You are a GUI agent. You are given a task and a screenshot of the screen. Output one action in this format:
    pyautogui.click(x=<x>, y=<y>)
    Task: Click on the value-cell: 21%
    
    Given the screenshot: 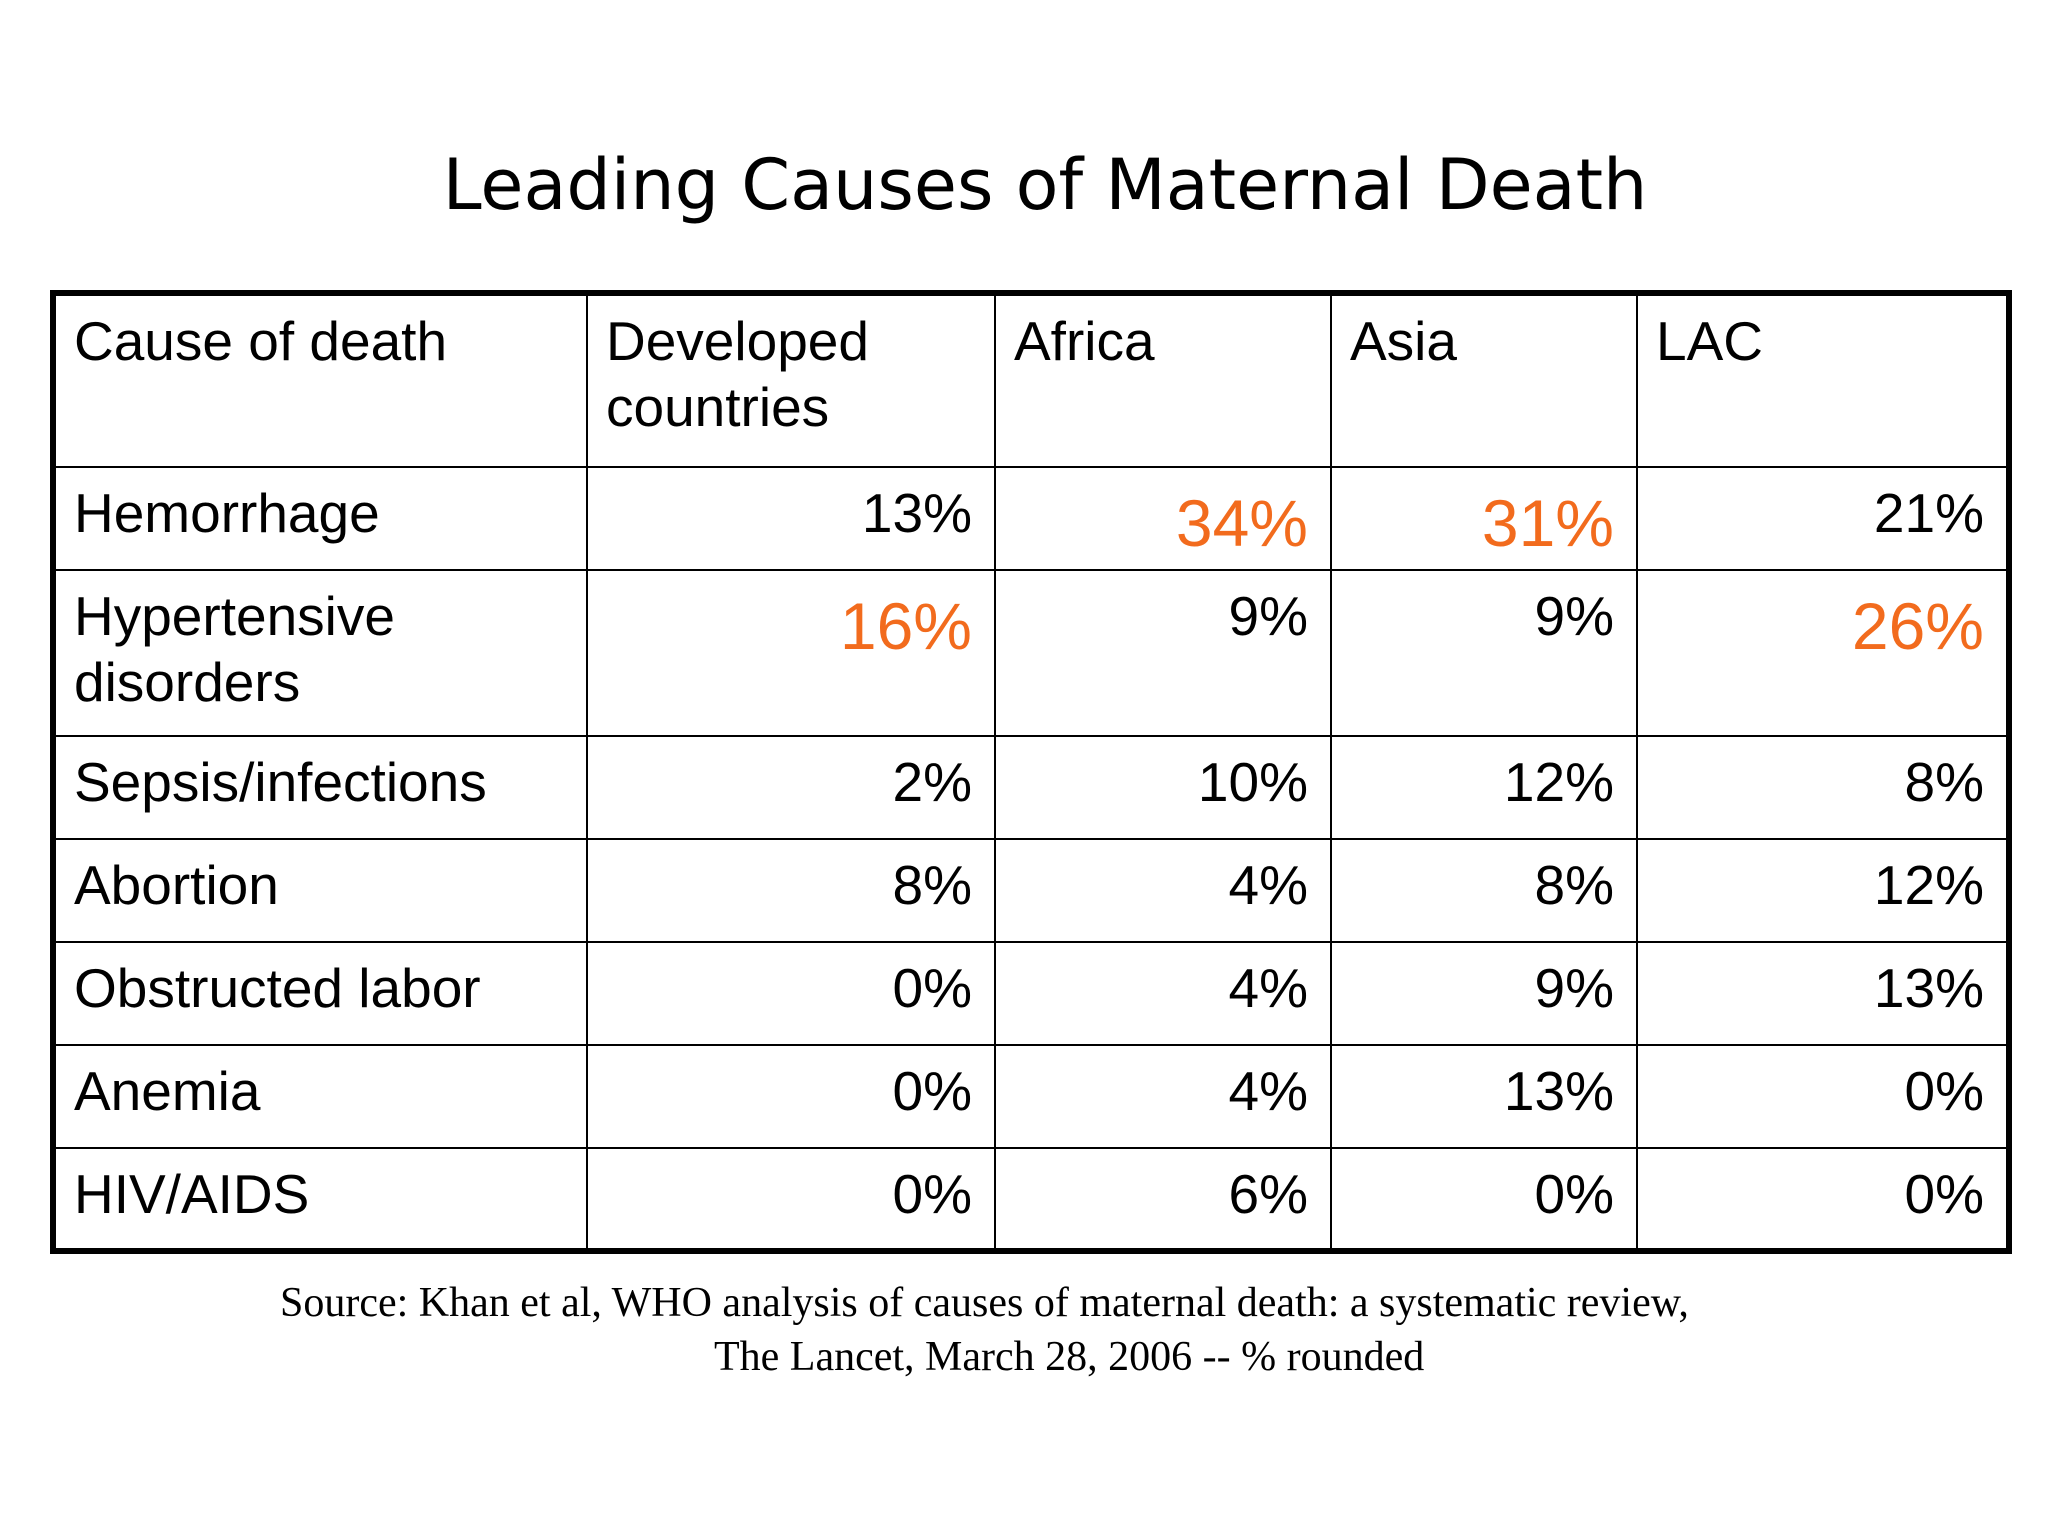 What is the action you would take?
    pyautogui.click(x=1823, y=518)
    